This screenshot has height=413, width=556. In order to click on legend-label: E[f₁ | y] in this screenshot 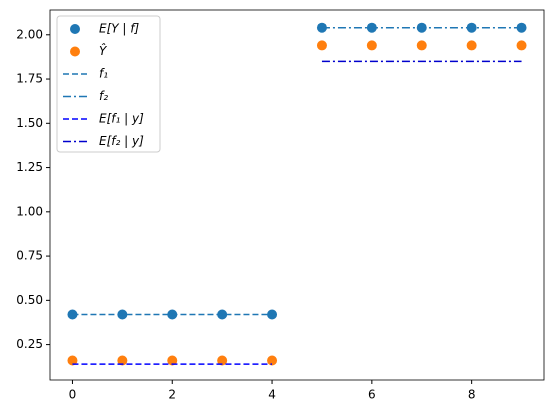, I will do `click(121, 119)`.